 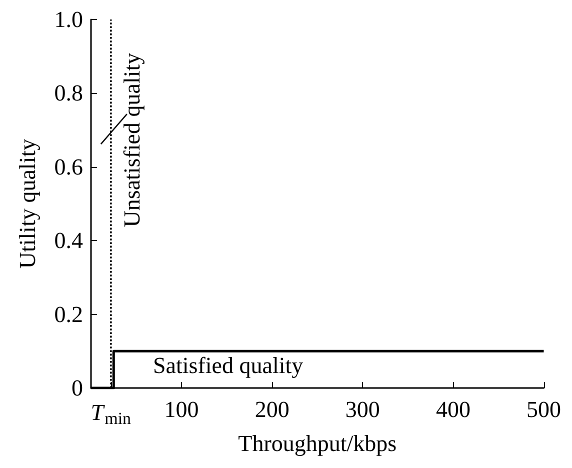 I want to click on x-tick-label: 400, so click(x=453, y=409).